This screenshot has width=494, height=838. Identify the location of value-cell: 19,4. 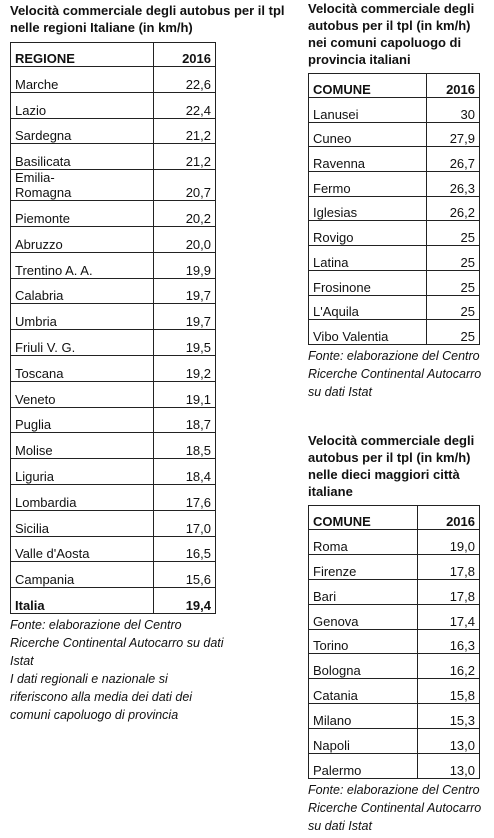
(184, 600).